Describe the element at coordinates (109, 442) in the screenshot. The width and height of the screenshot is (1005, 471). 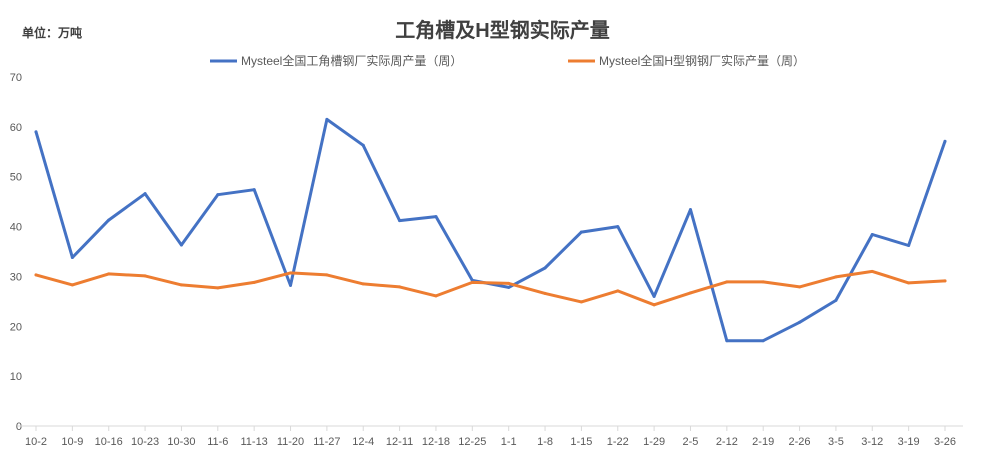
I see `x-tick-label: 10-16` at that location.